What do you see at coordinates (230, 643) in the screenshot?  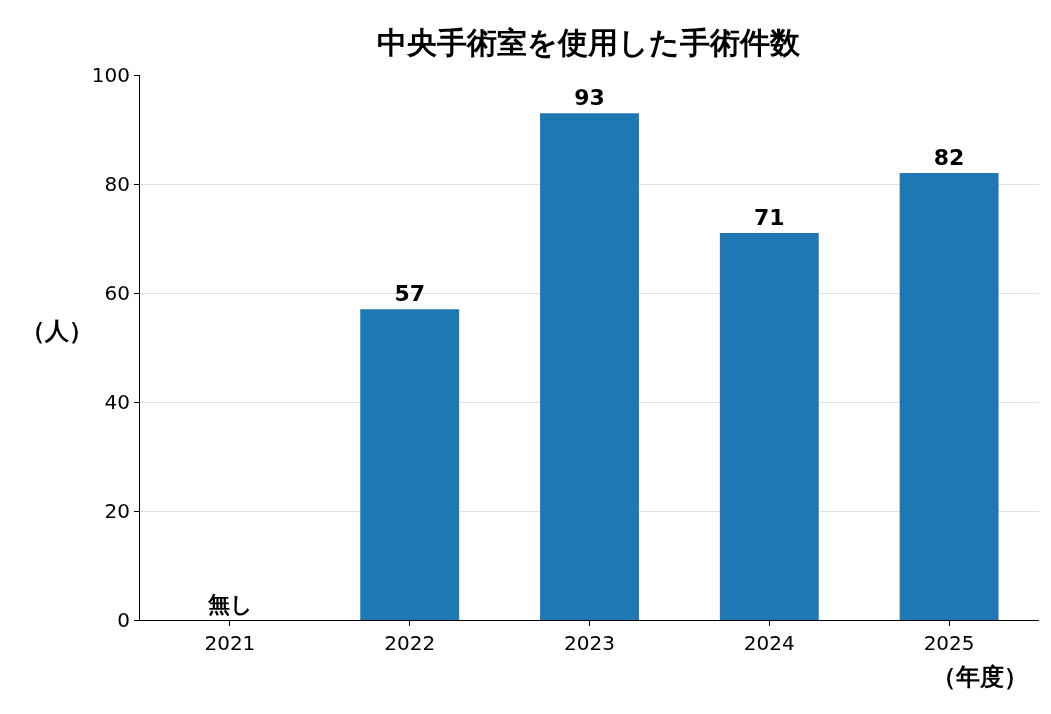 I see `x-tick-label: 2021` at bounding box center [230, 643].